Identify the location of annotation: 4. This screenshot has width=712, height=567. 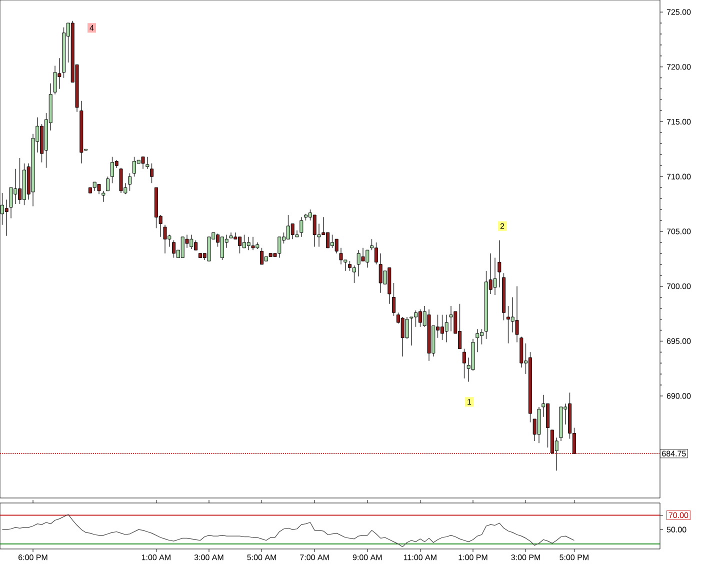
(92, 28).